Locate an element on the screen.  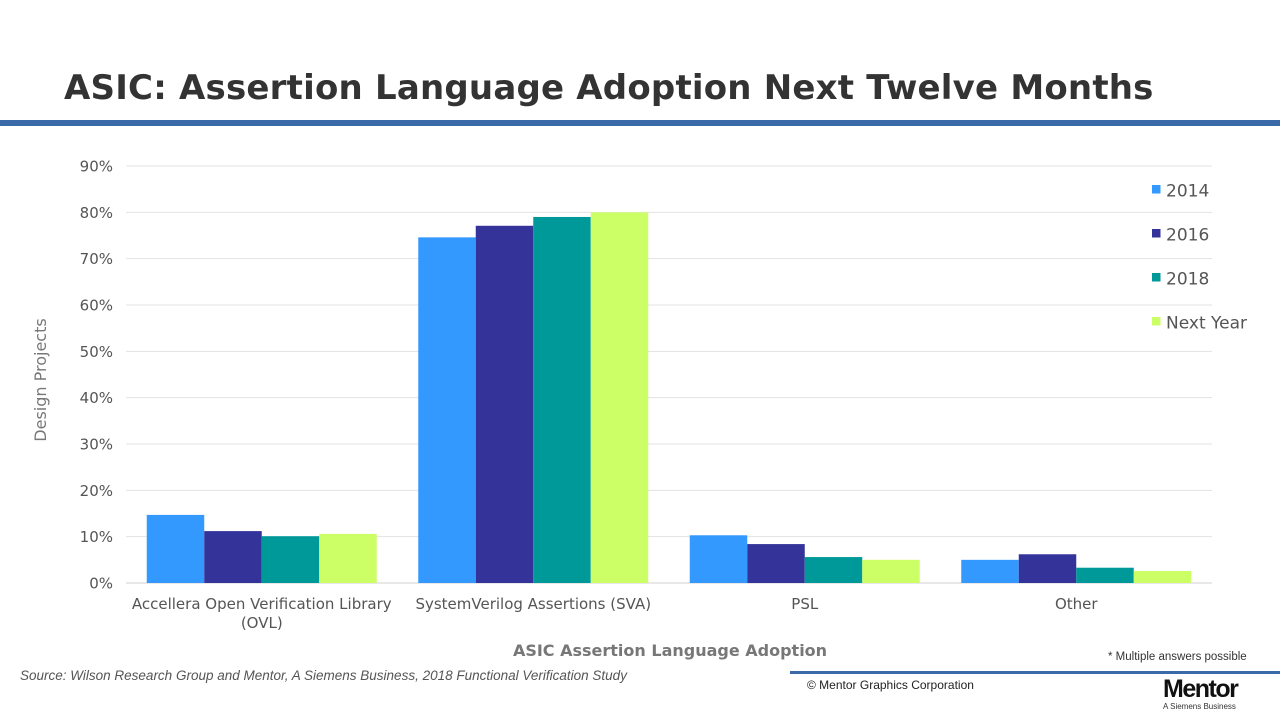
y-tick-label: 80% is located at coordinates (96, 213).